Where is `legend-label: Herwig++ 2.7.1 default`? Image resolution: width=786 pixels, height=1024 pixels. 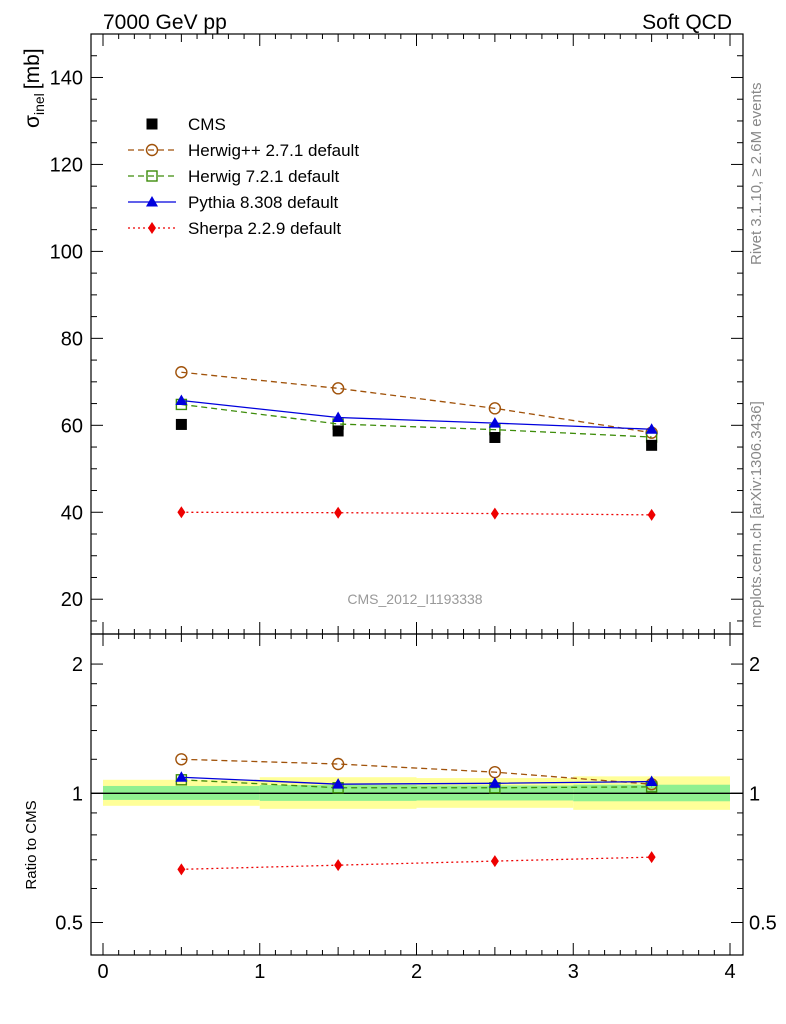 legend-label: Herwig++ 2.7.1 default is located at coordinates (273, 150).